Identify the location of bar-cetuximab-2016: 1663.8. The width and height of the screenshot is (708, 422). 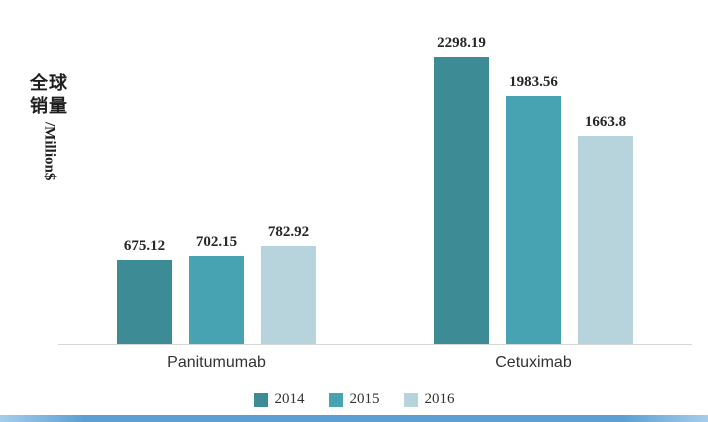
(605, 229).